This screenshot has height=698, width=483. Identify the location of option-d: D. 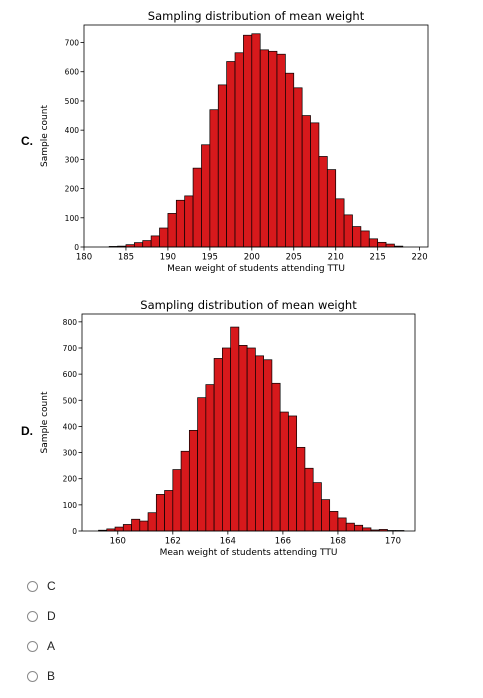
(41, 616).